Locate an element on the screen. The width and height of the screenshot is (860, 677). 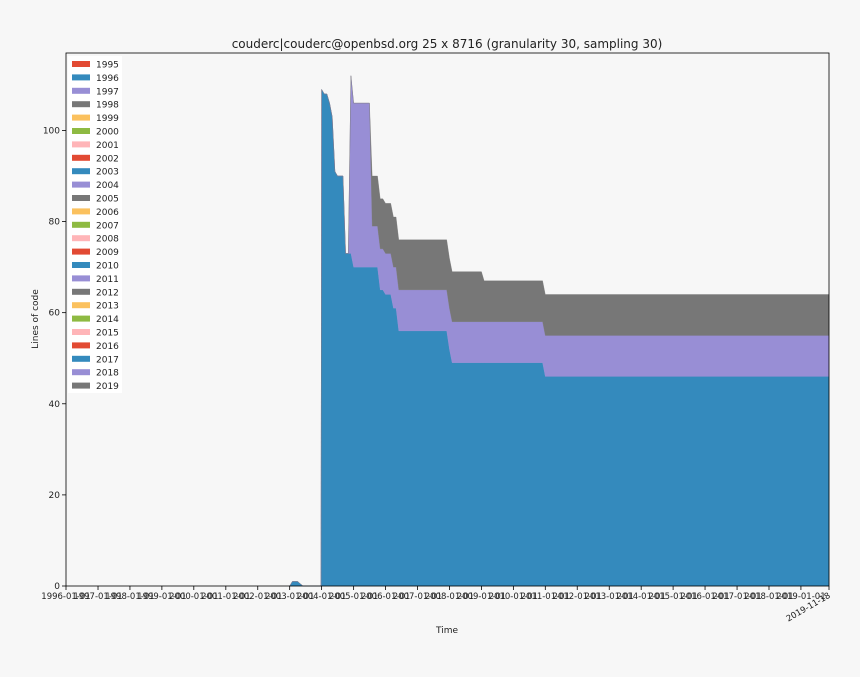
y-tick-label: 80 is located at coordinates (55, 223).